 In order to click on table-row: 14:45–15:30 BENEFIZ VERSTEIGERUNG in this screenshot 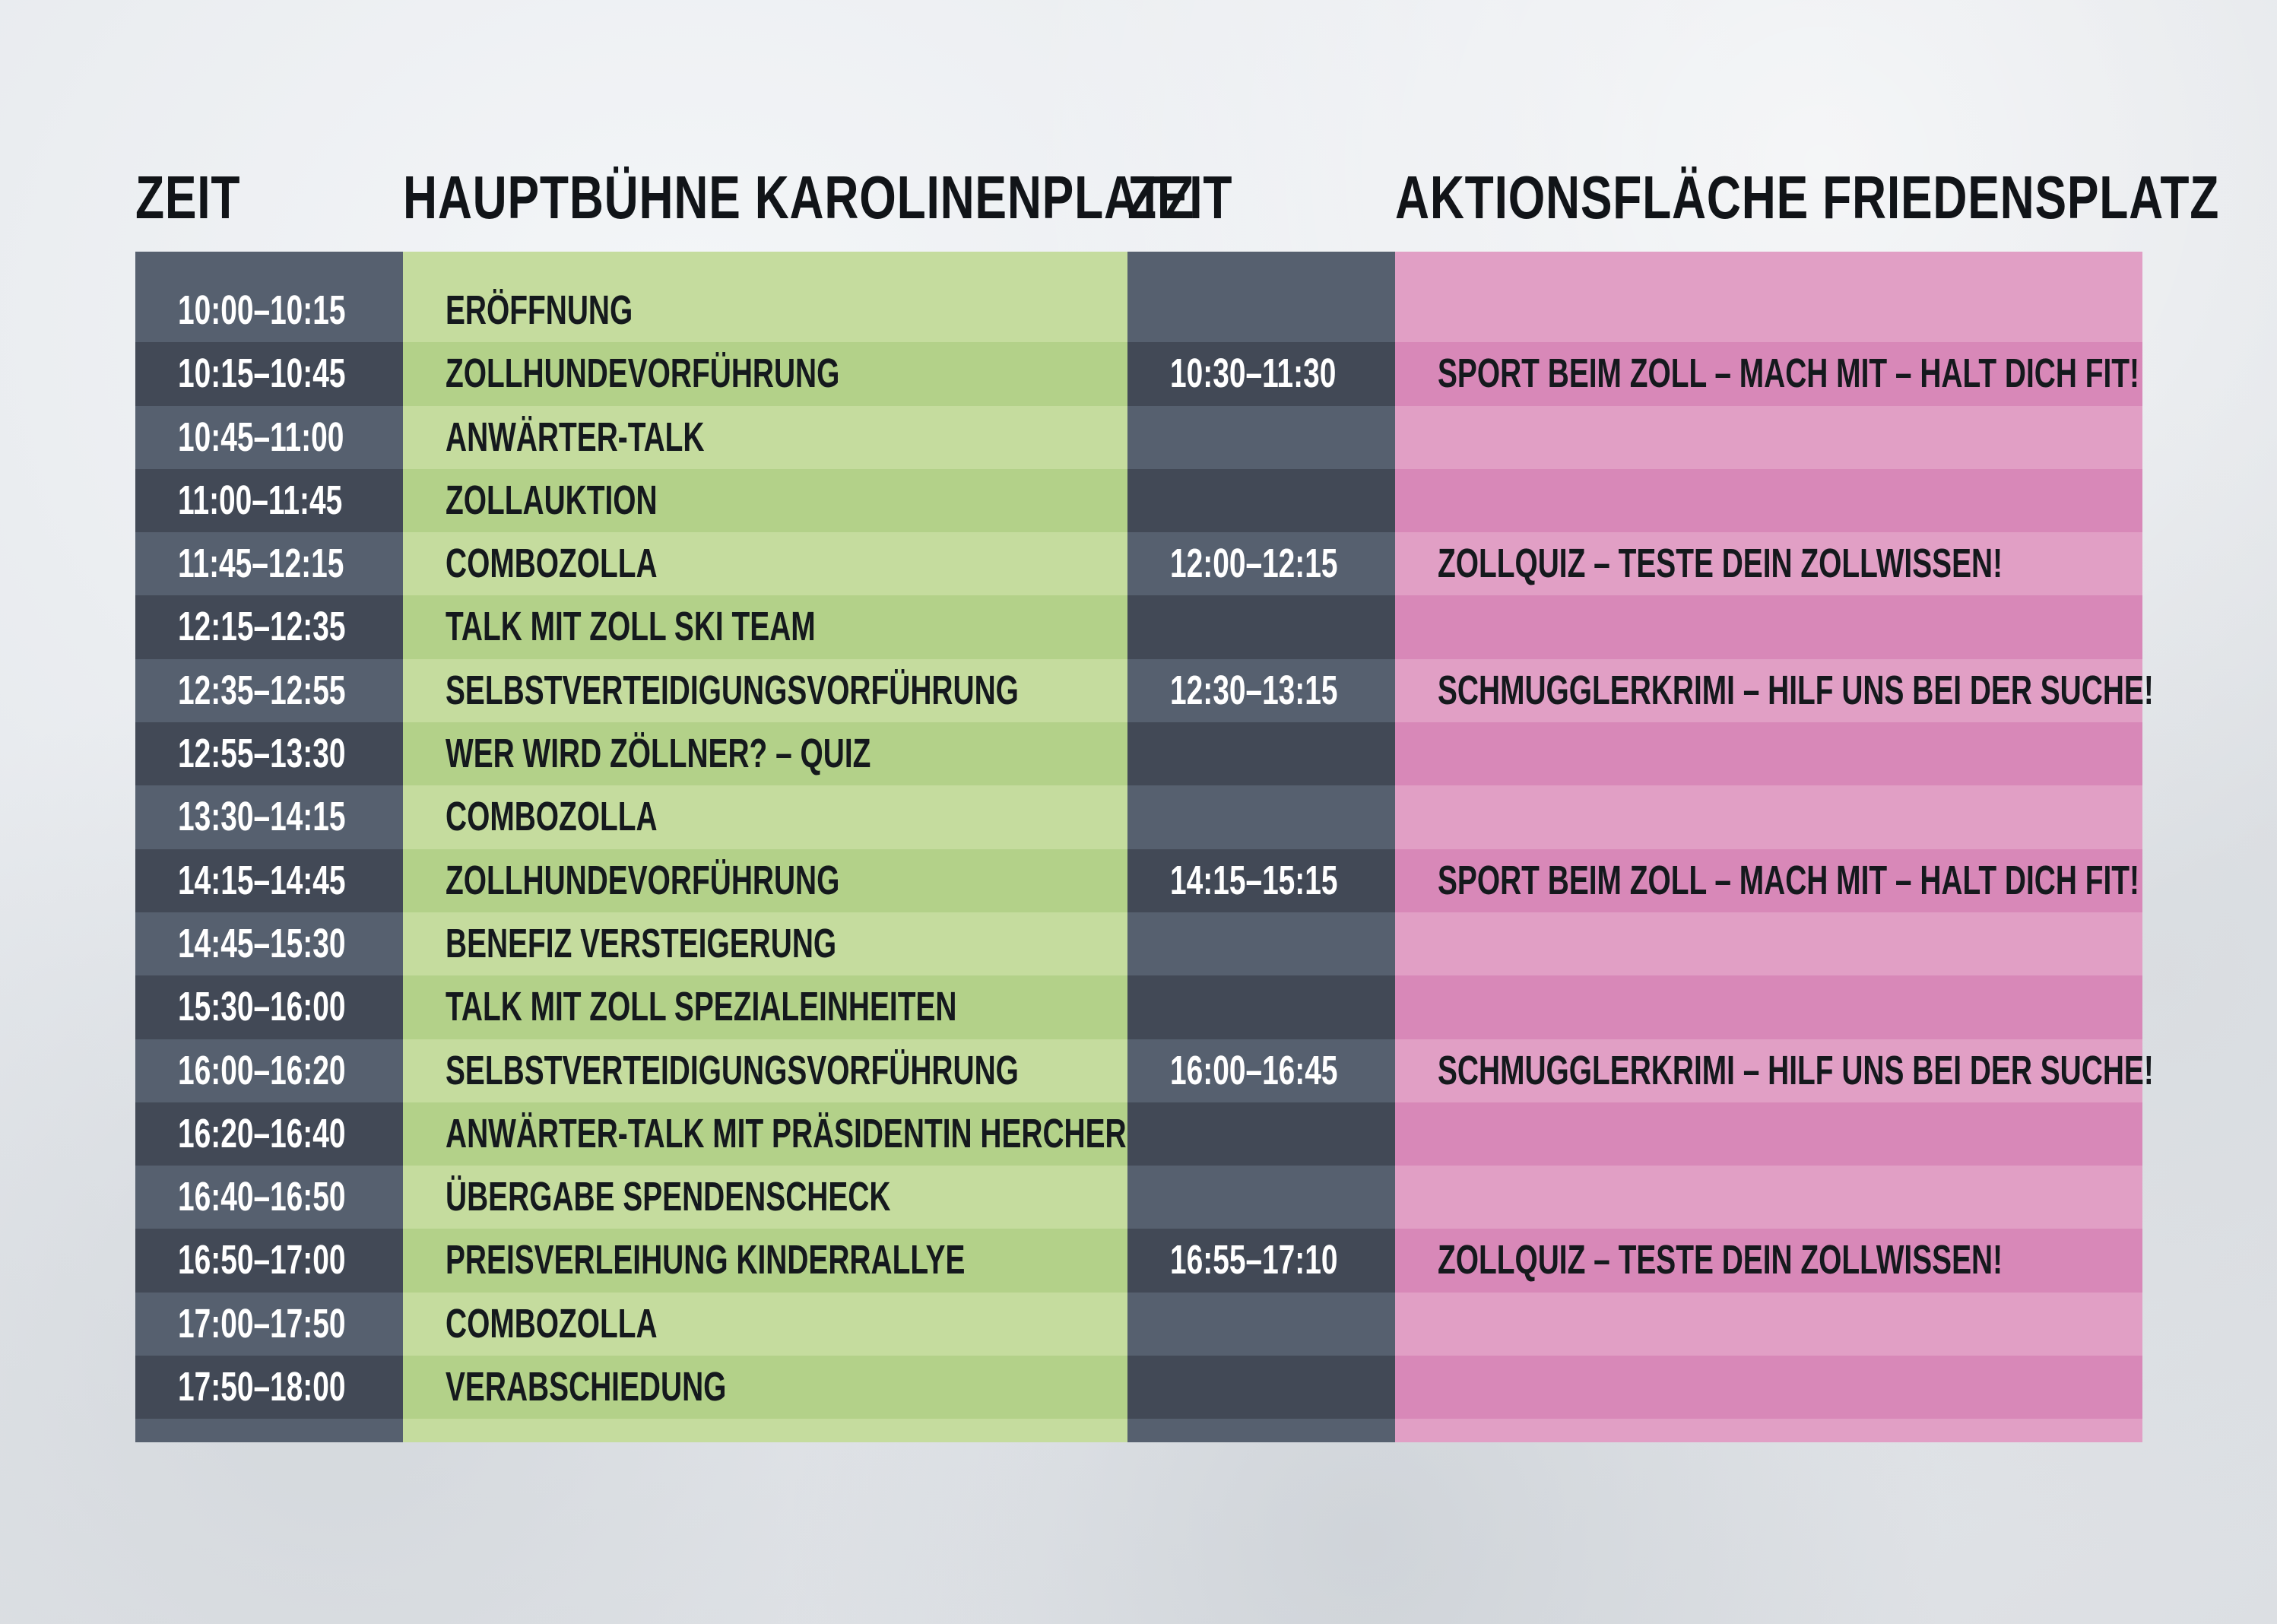, I will do `click(1138, 944)`.